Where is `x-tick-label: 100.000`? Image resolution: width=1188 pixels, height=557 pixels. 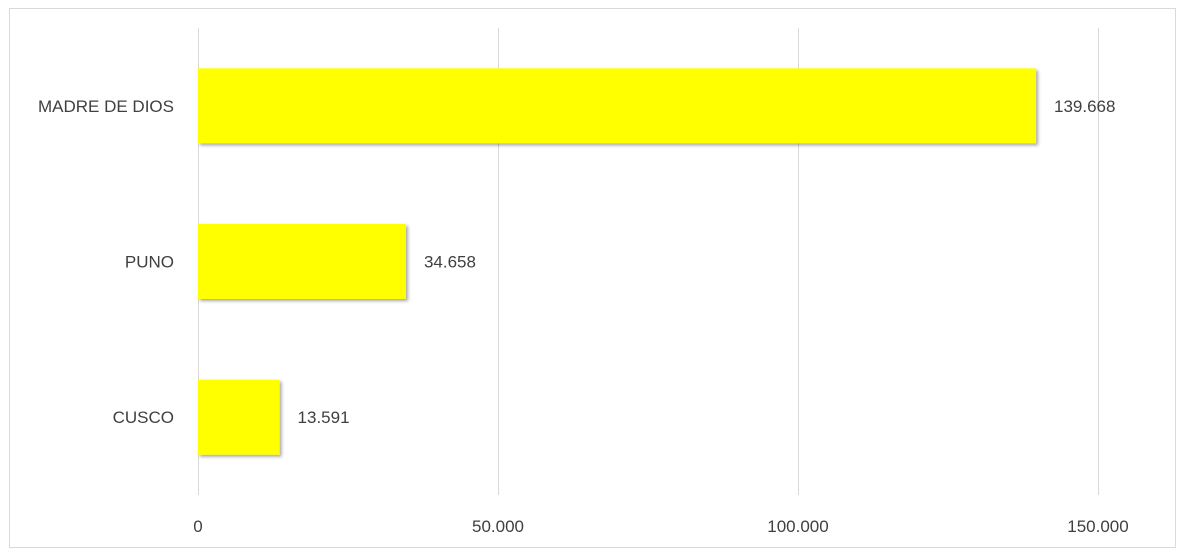
x-tick-label: 100.000 is located at coordinates (797, 526).